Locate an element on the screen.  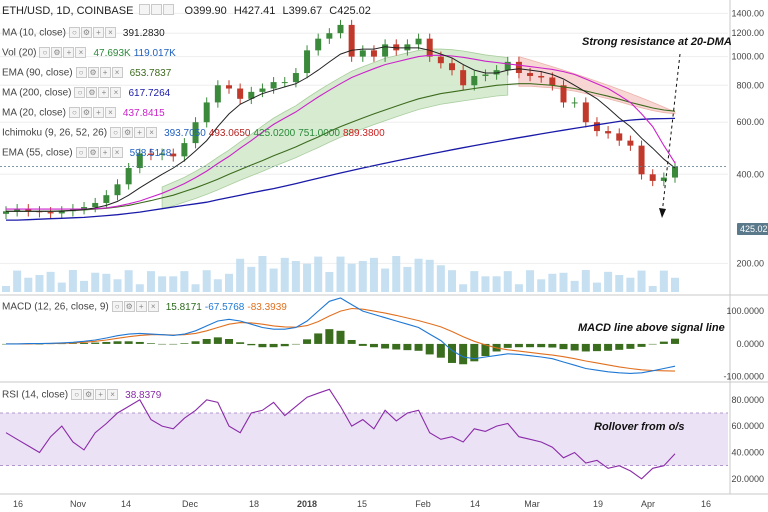
legend-3: MA (200, close) ○ ⚙ + × 617.7264 is located at coordinates (86, 93).